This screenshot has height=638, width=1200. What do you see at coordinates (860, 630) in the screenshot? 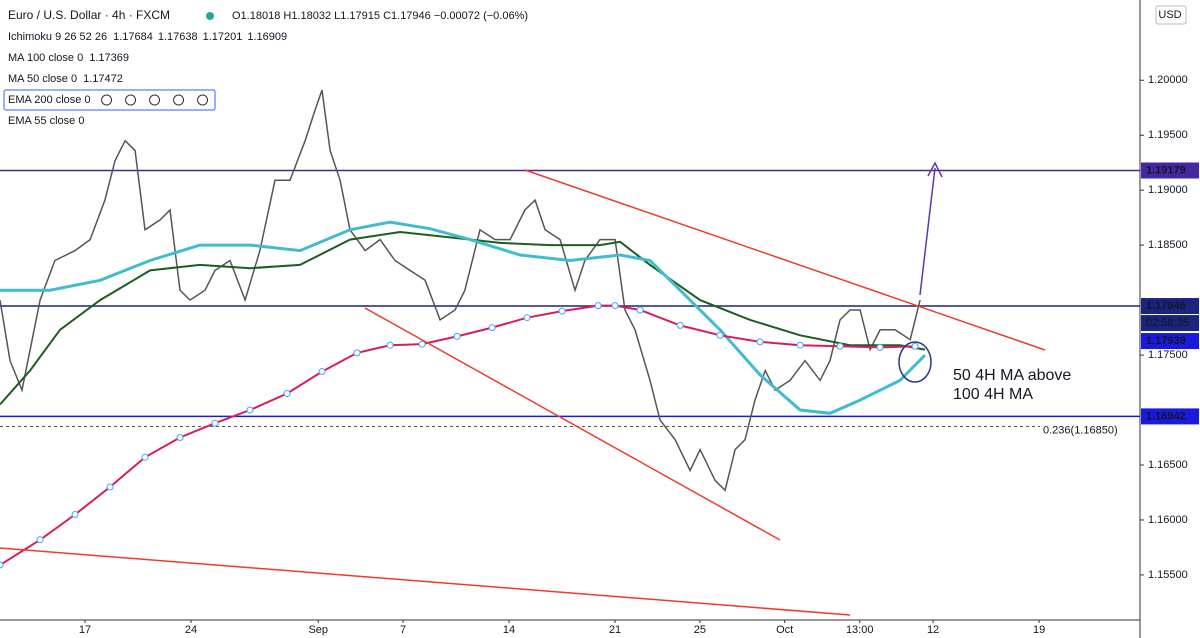
I see `x-tick-label: 13:00` at bounding box center [860, 630].